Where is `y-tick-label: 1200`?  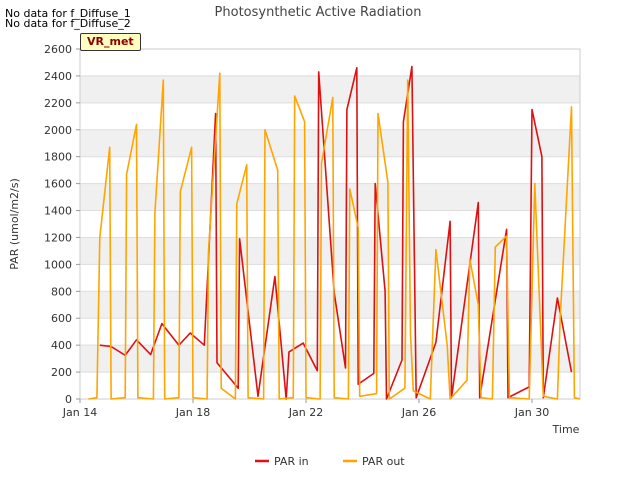 y-tick-label: 1200 is located at coordinates (58, 237).